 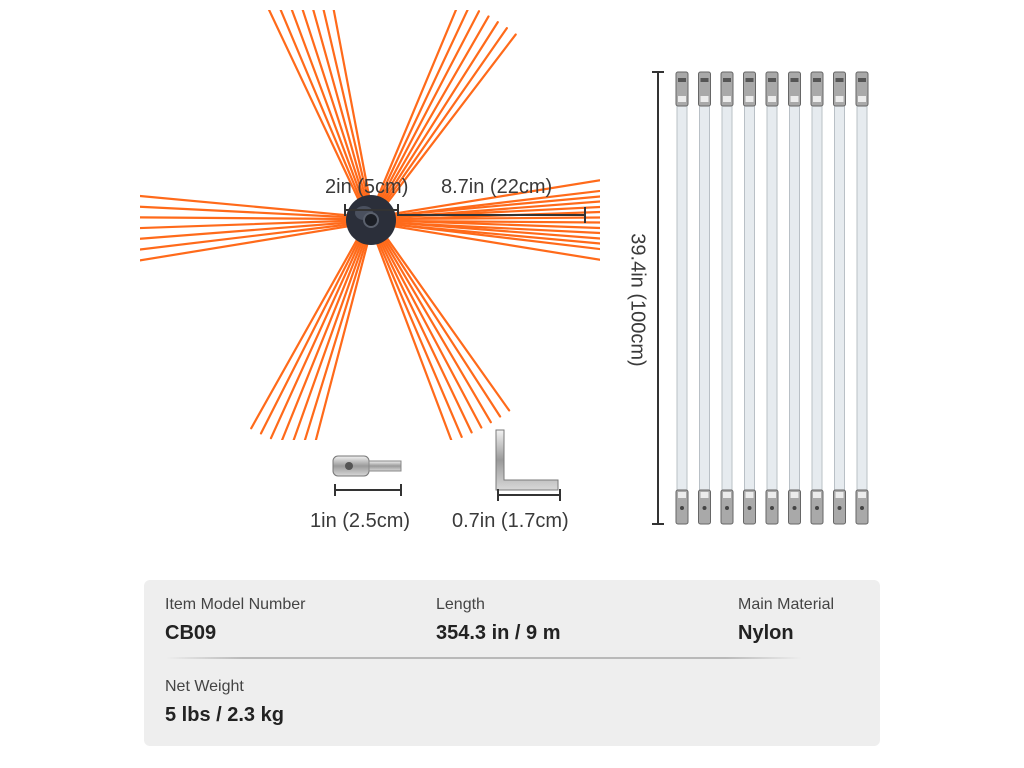 What do you see at coordinates (786, 604) in the screenshot?
I see `material-label: Main Material` at bounding box center [786, 604].